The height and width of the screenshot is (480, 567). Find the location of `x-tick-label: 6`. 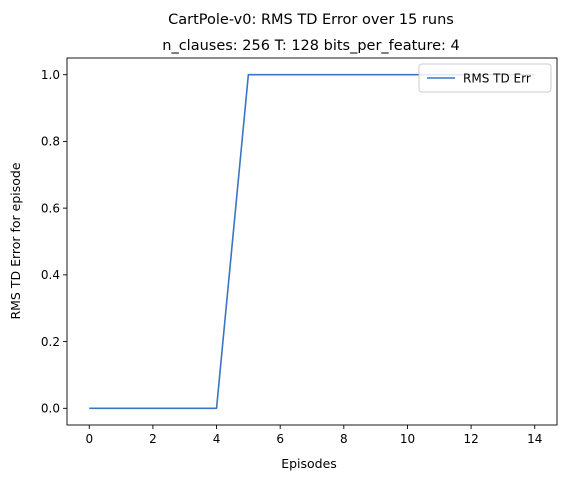

x-tick-label: 6 is located at coordinates (280, 439).